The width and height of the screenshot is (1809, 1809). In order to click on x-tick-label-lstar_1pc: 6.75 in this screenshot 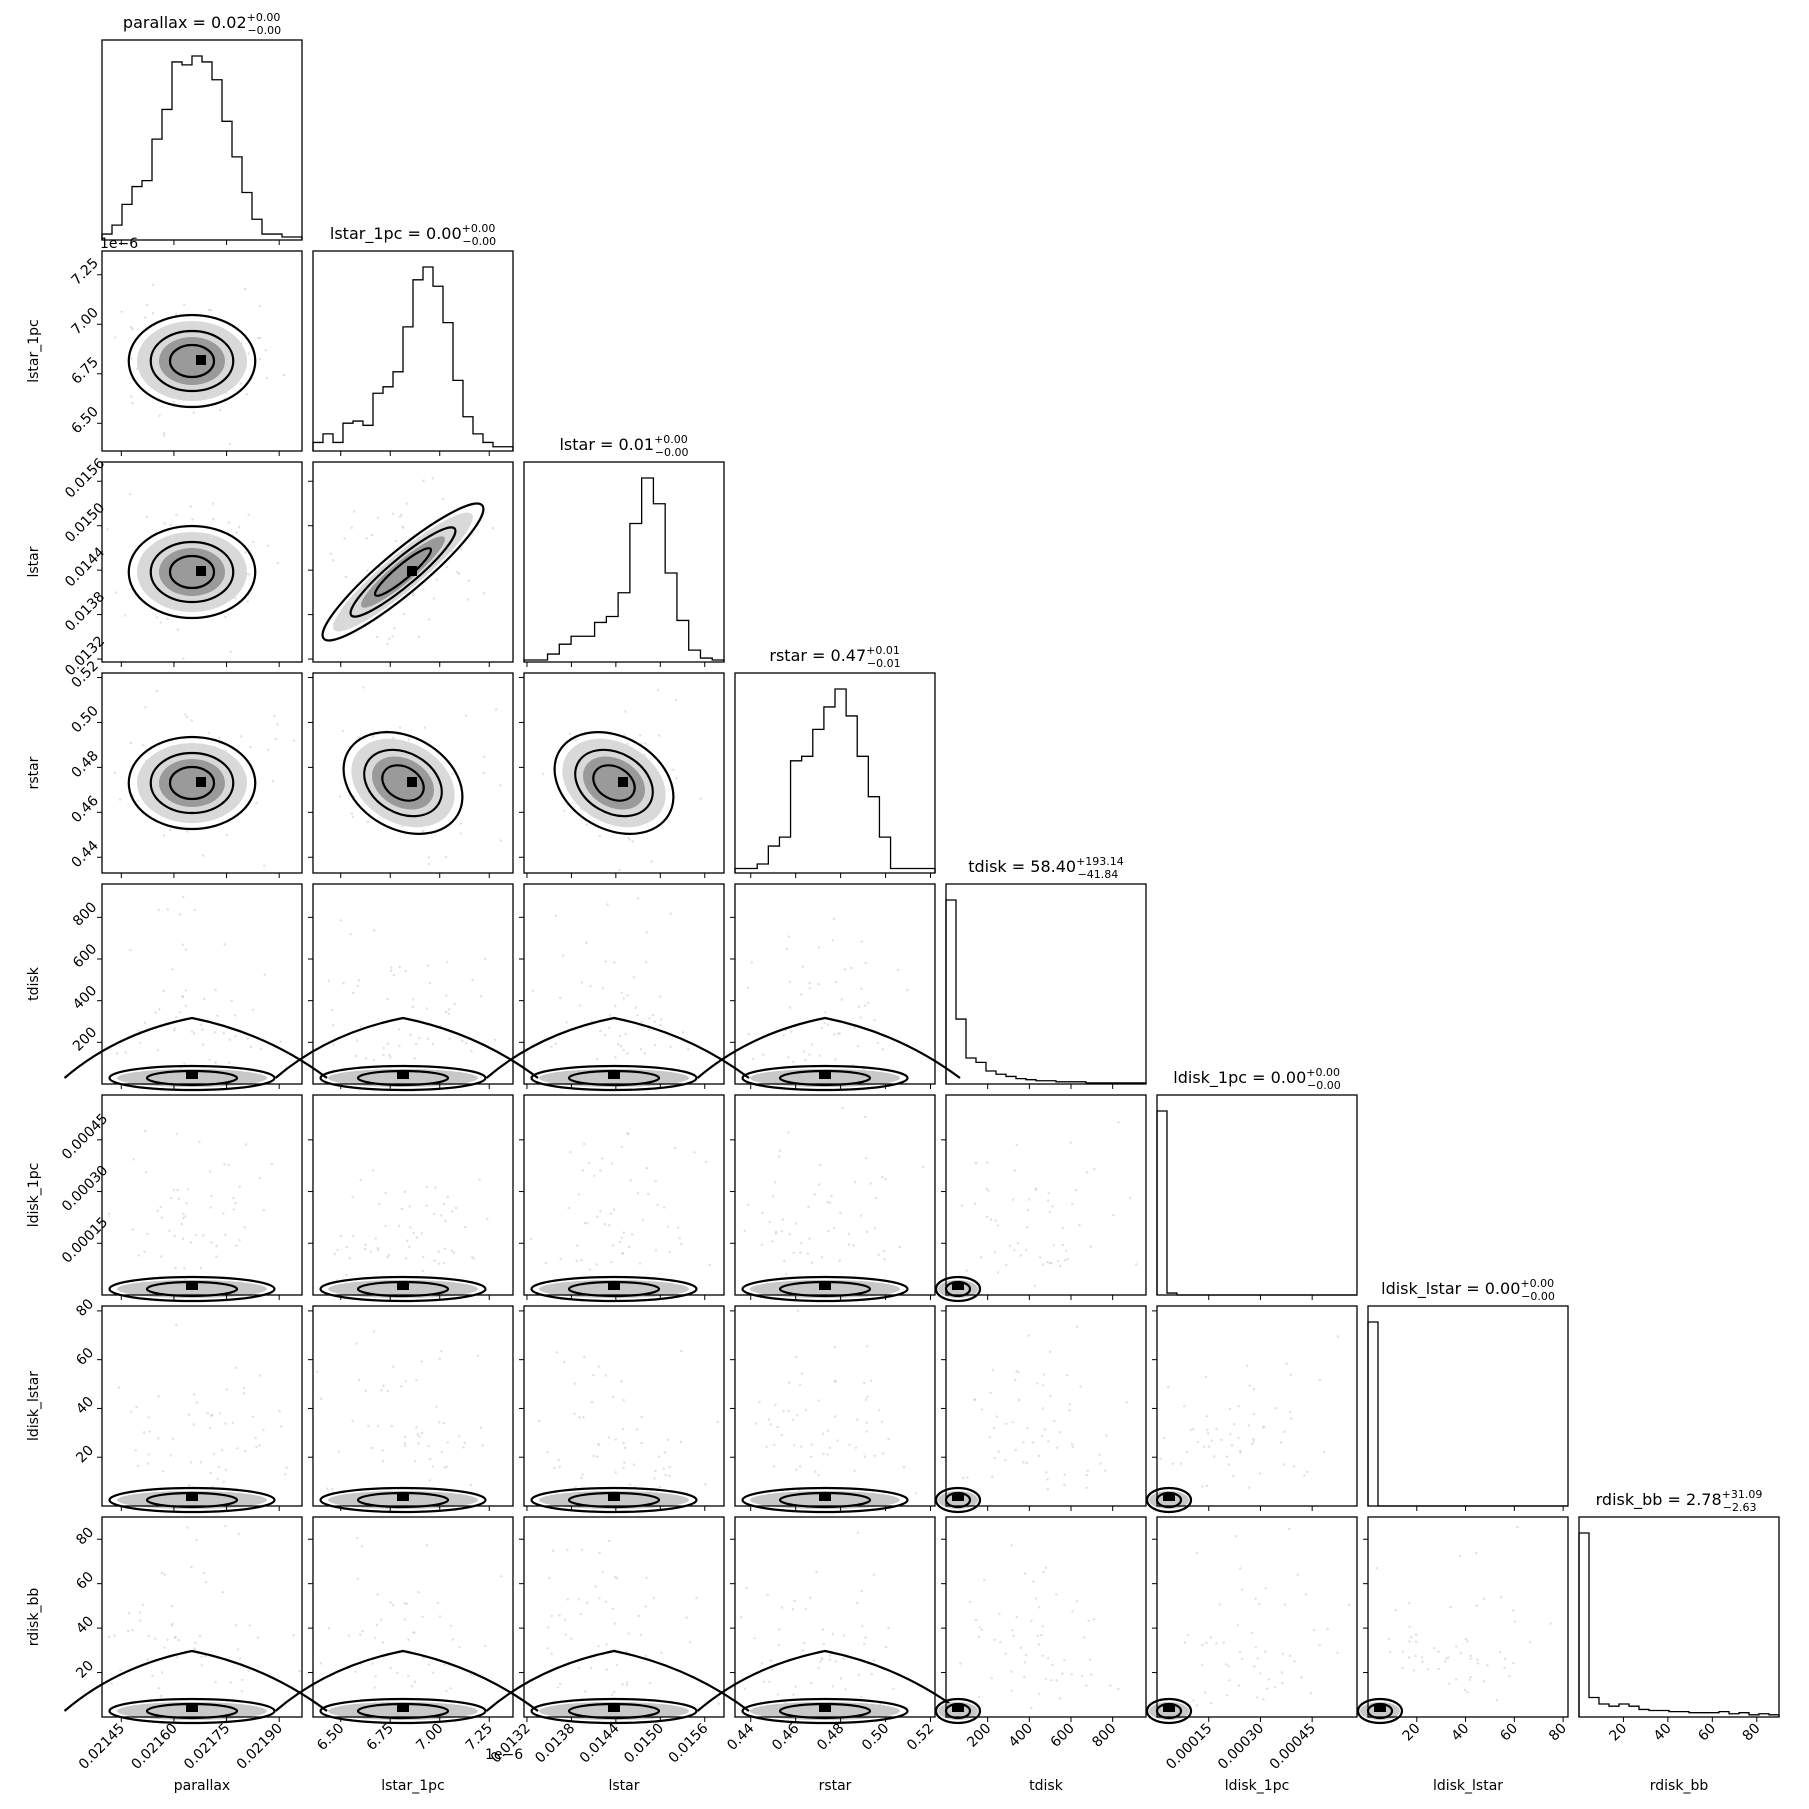, I will do `click(380, 1737)`.